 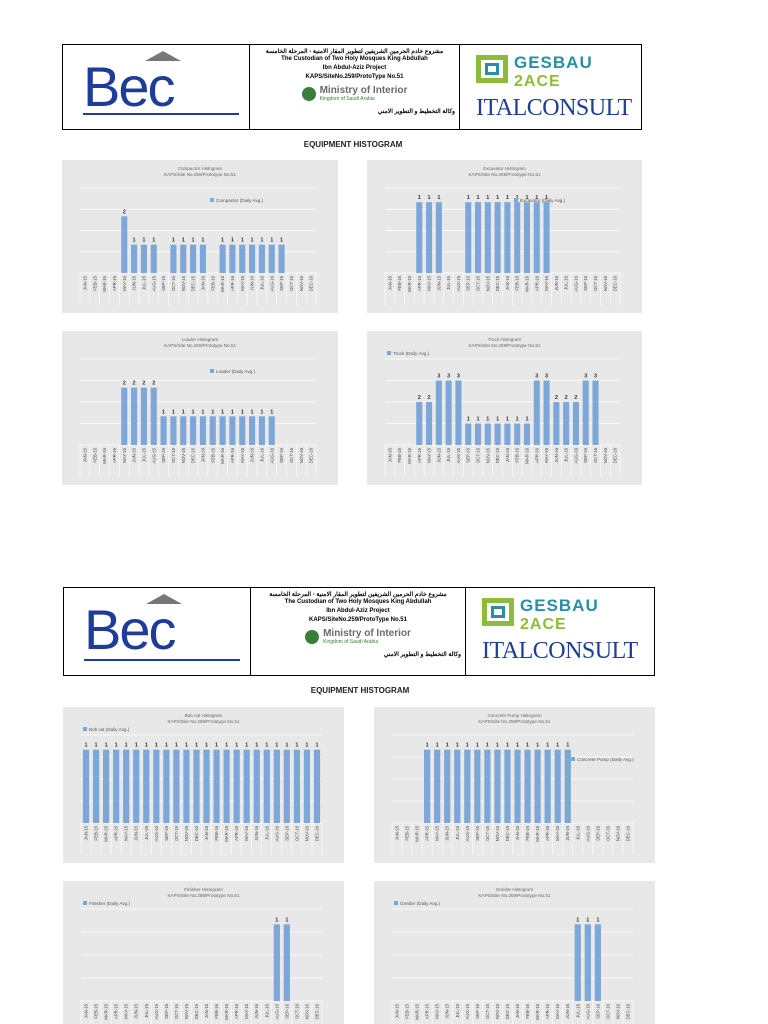 I want to click on chart-title: Truck Histogram, so click(x=505, y=339).